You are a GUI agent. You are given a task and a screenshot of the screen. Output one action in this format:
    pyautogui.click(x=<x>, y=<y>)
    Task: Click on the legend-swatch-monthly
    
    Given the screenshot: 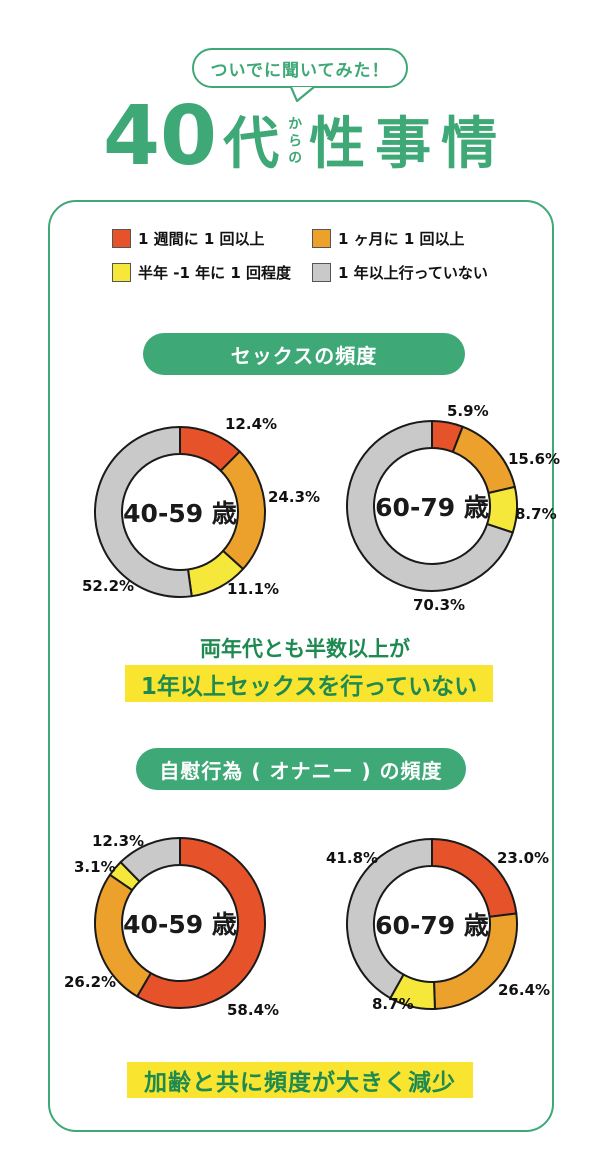 What is the action you would take?
    pyautogui.click(x=321, y=238)
    